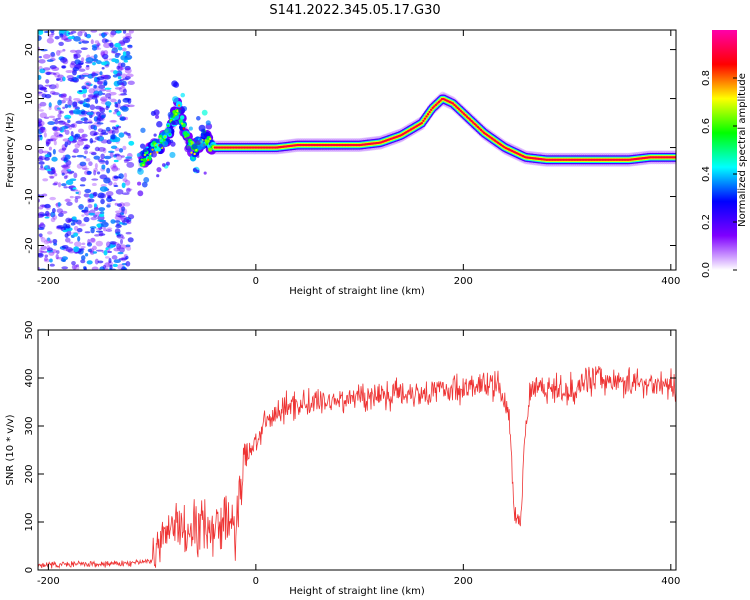 This screenshot has width=750, height=600. Describe the element at coordinates (10, 150) in the screenshot. I see `spectrogram-y-axis-label: Frequency (Hz)` at that location.